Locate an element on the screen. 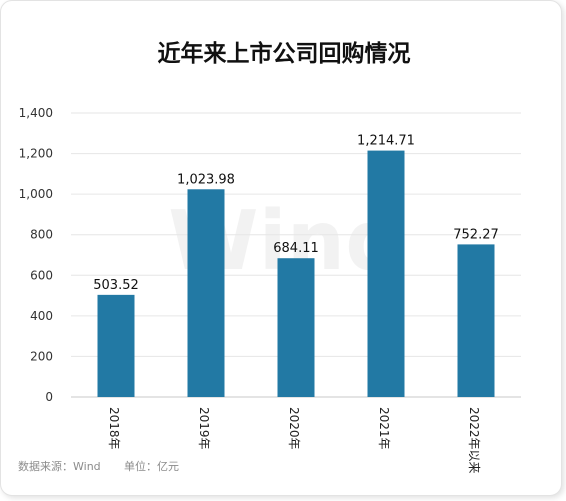  x-tick-label: 2020年 is located at coordinates (294, 428).